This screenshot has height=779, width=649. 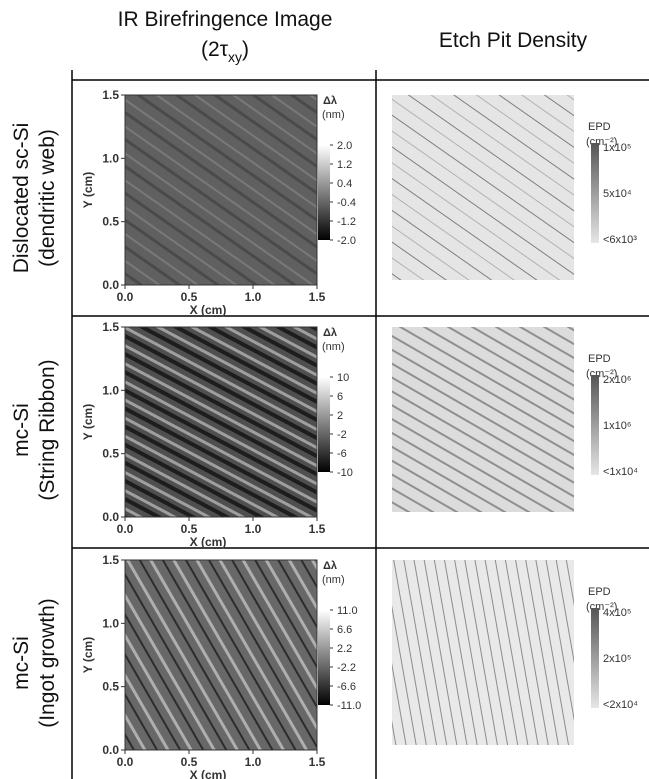 What do you see at coordinates (349, 706) in the screenshot?
I see `colorbar-tick-label: -11.0` at bounding box center [349, 706].